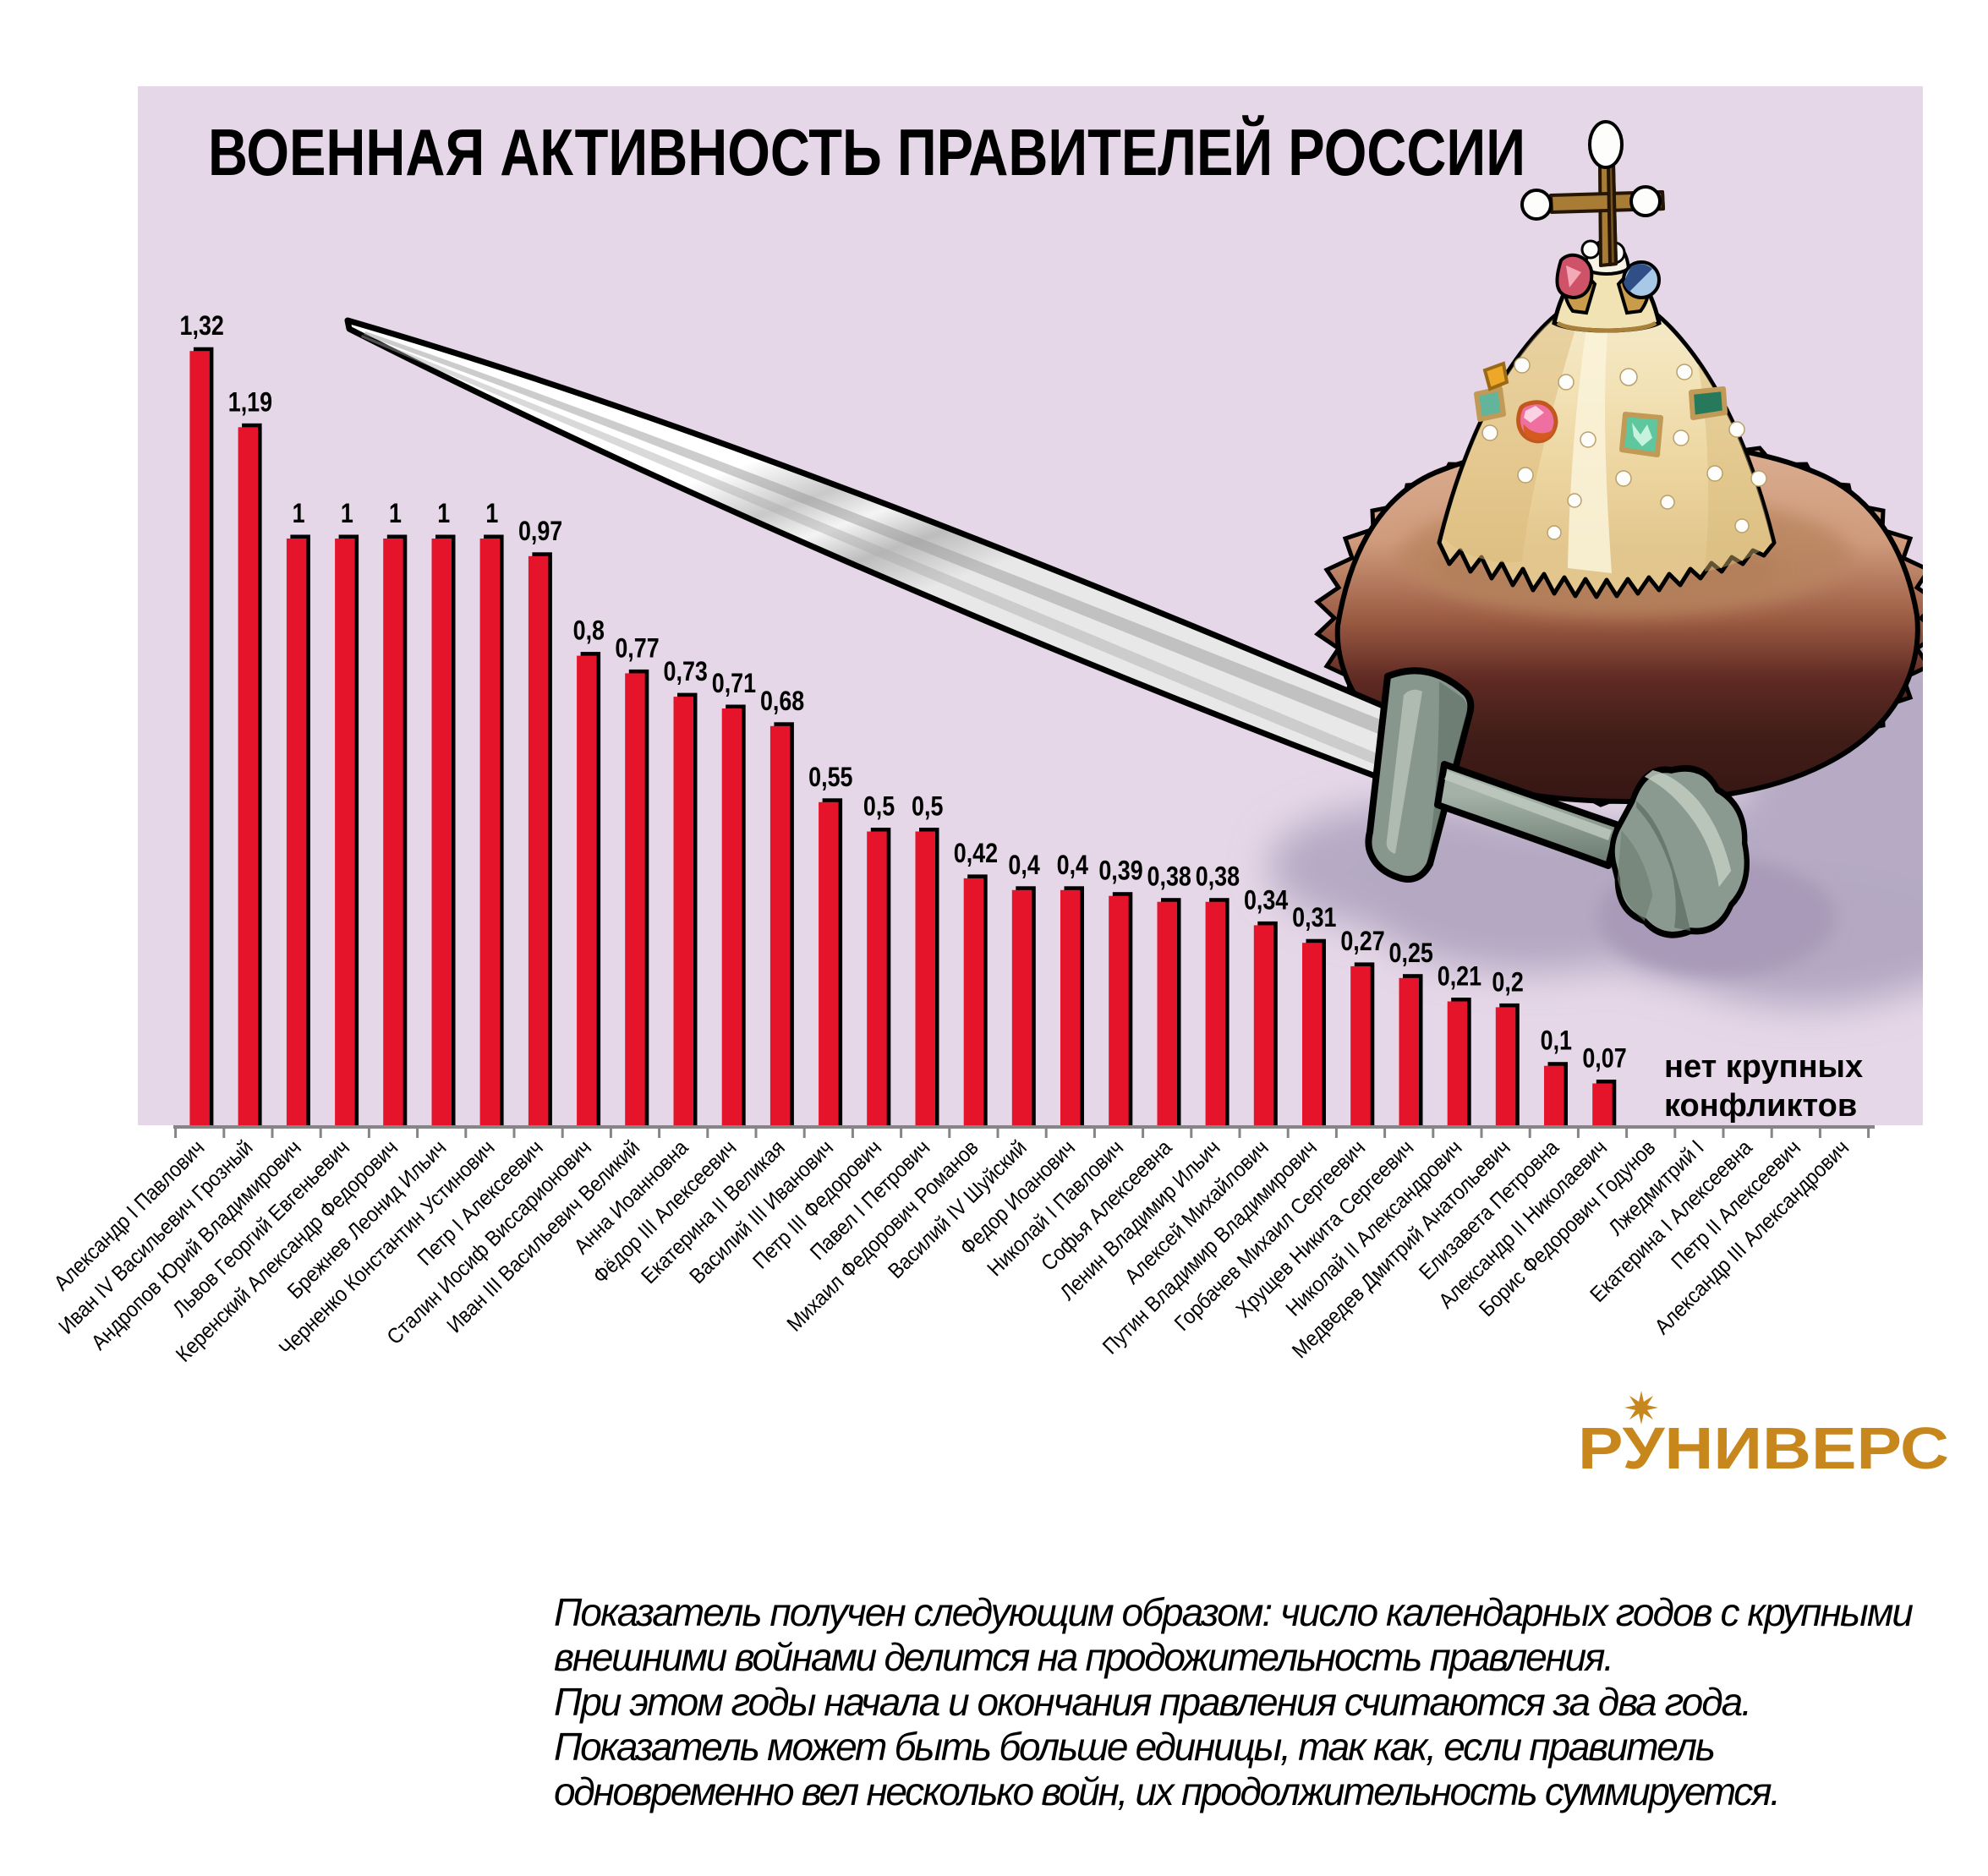  I want to click on svg-text:ВОЕННАЯ АКТИВНОСТЬ ПРАВИТЕЛЕЙ: ВОЕННАЯ АКТИВНОСТЬ ПРАВИТЕЛЕЙ РОССИИ, so click(867, 152).